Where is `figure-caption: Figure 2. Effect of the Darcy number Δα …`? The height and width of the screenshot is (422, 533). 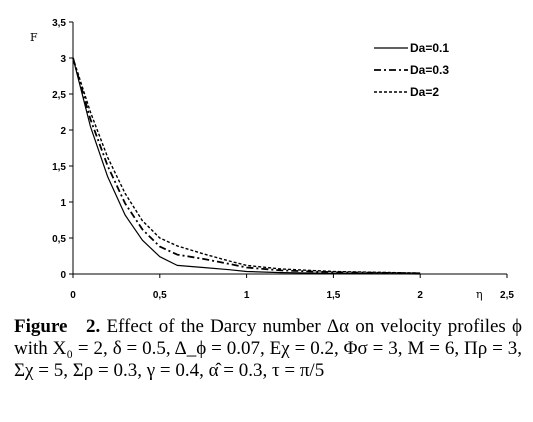
figure-caption: Figure 2. Effect of the Darcy number Δα … is located at coordinates (268, 349).